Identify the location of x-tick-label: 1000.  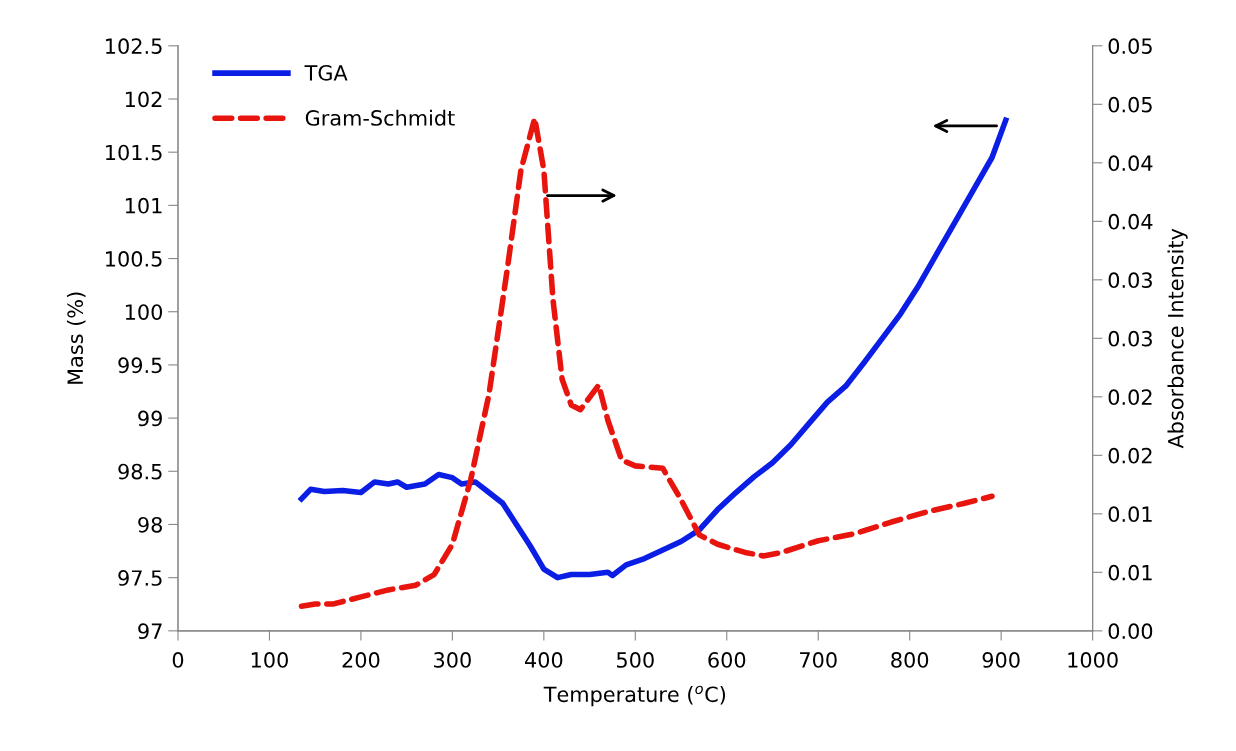
(1093, 660).